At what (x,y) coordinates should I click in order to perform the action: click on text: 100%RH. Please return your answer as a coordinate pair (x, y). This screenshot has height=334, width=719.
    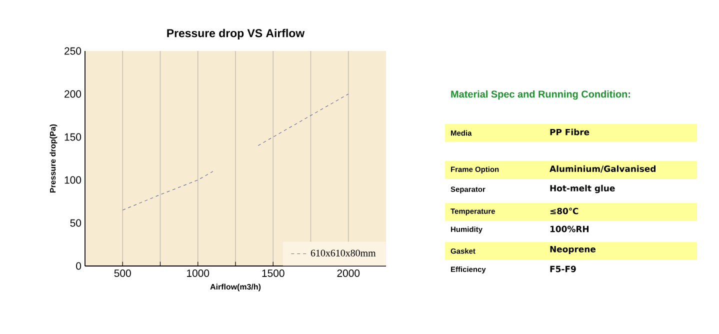
    Looking at the image, I should click on (569, 229).